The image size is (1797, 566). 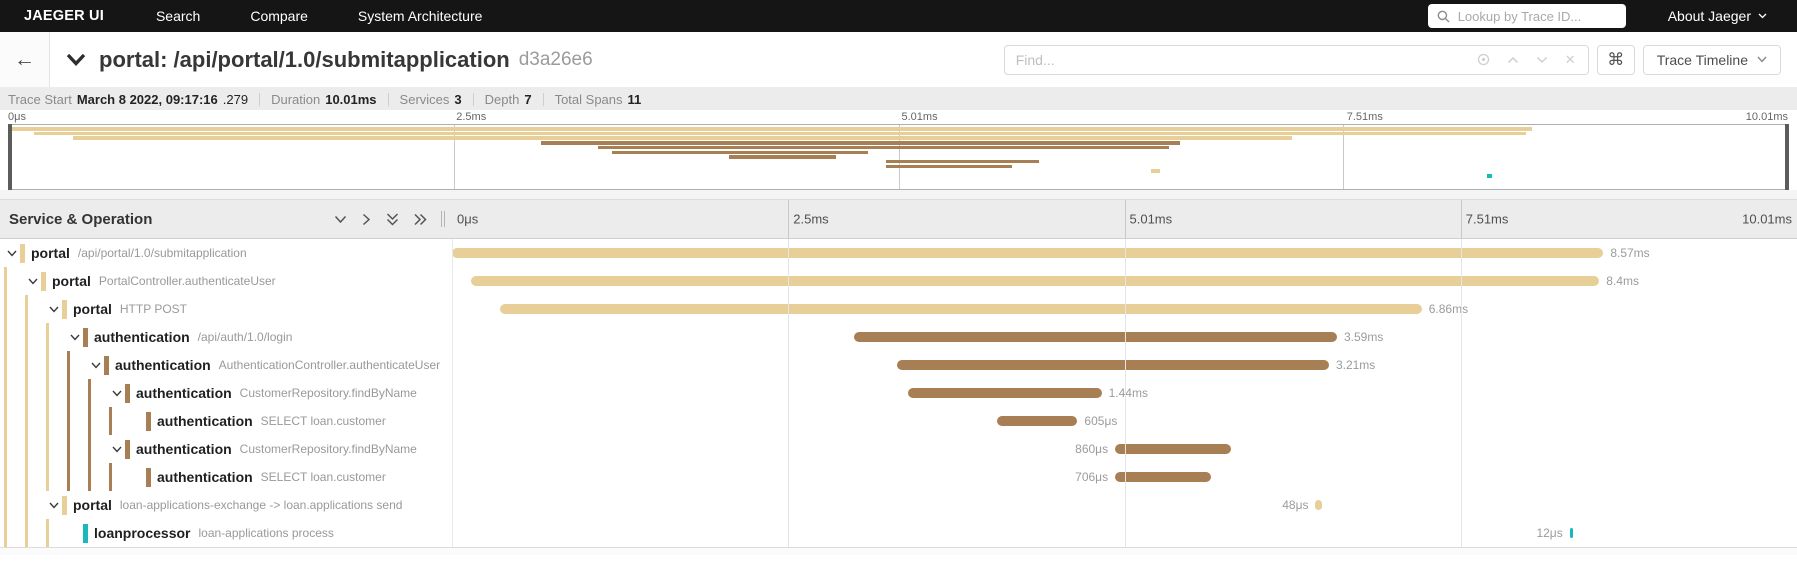 What do you see at coordinates (1549, 533) in the screenshot?
I see `span-duration-label: 12μs` at bounding box center [1549, 533].